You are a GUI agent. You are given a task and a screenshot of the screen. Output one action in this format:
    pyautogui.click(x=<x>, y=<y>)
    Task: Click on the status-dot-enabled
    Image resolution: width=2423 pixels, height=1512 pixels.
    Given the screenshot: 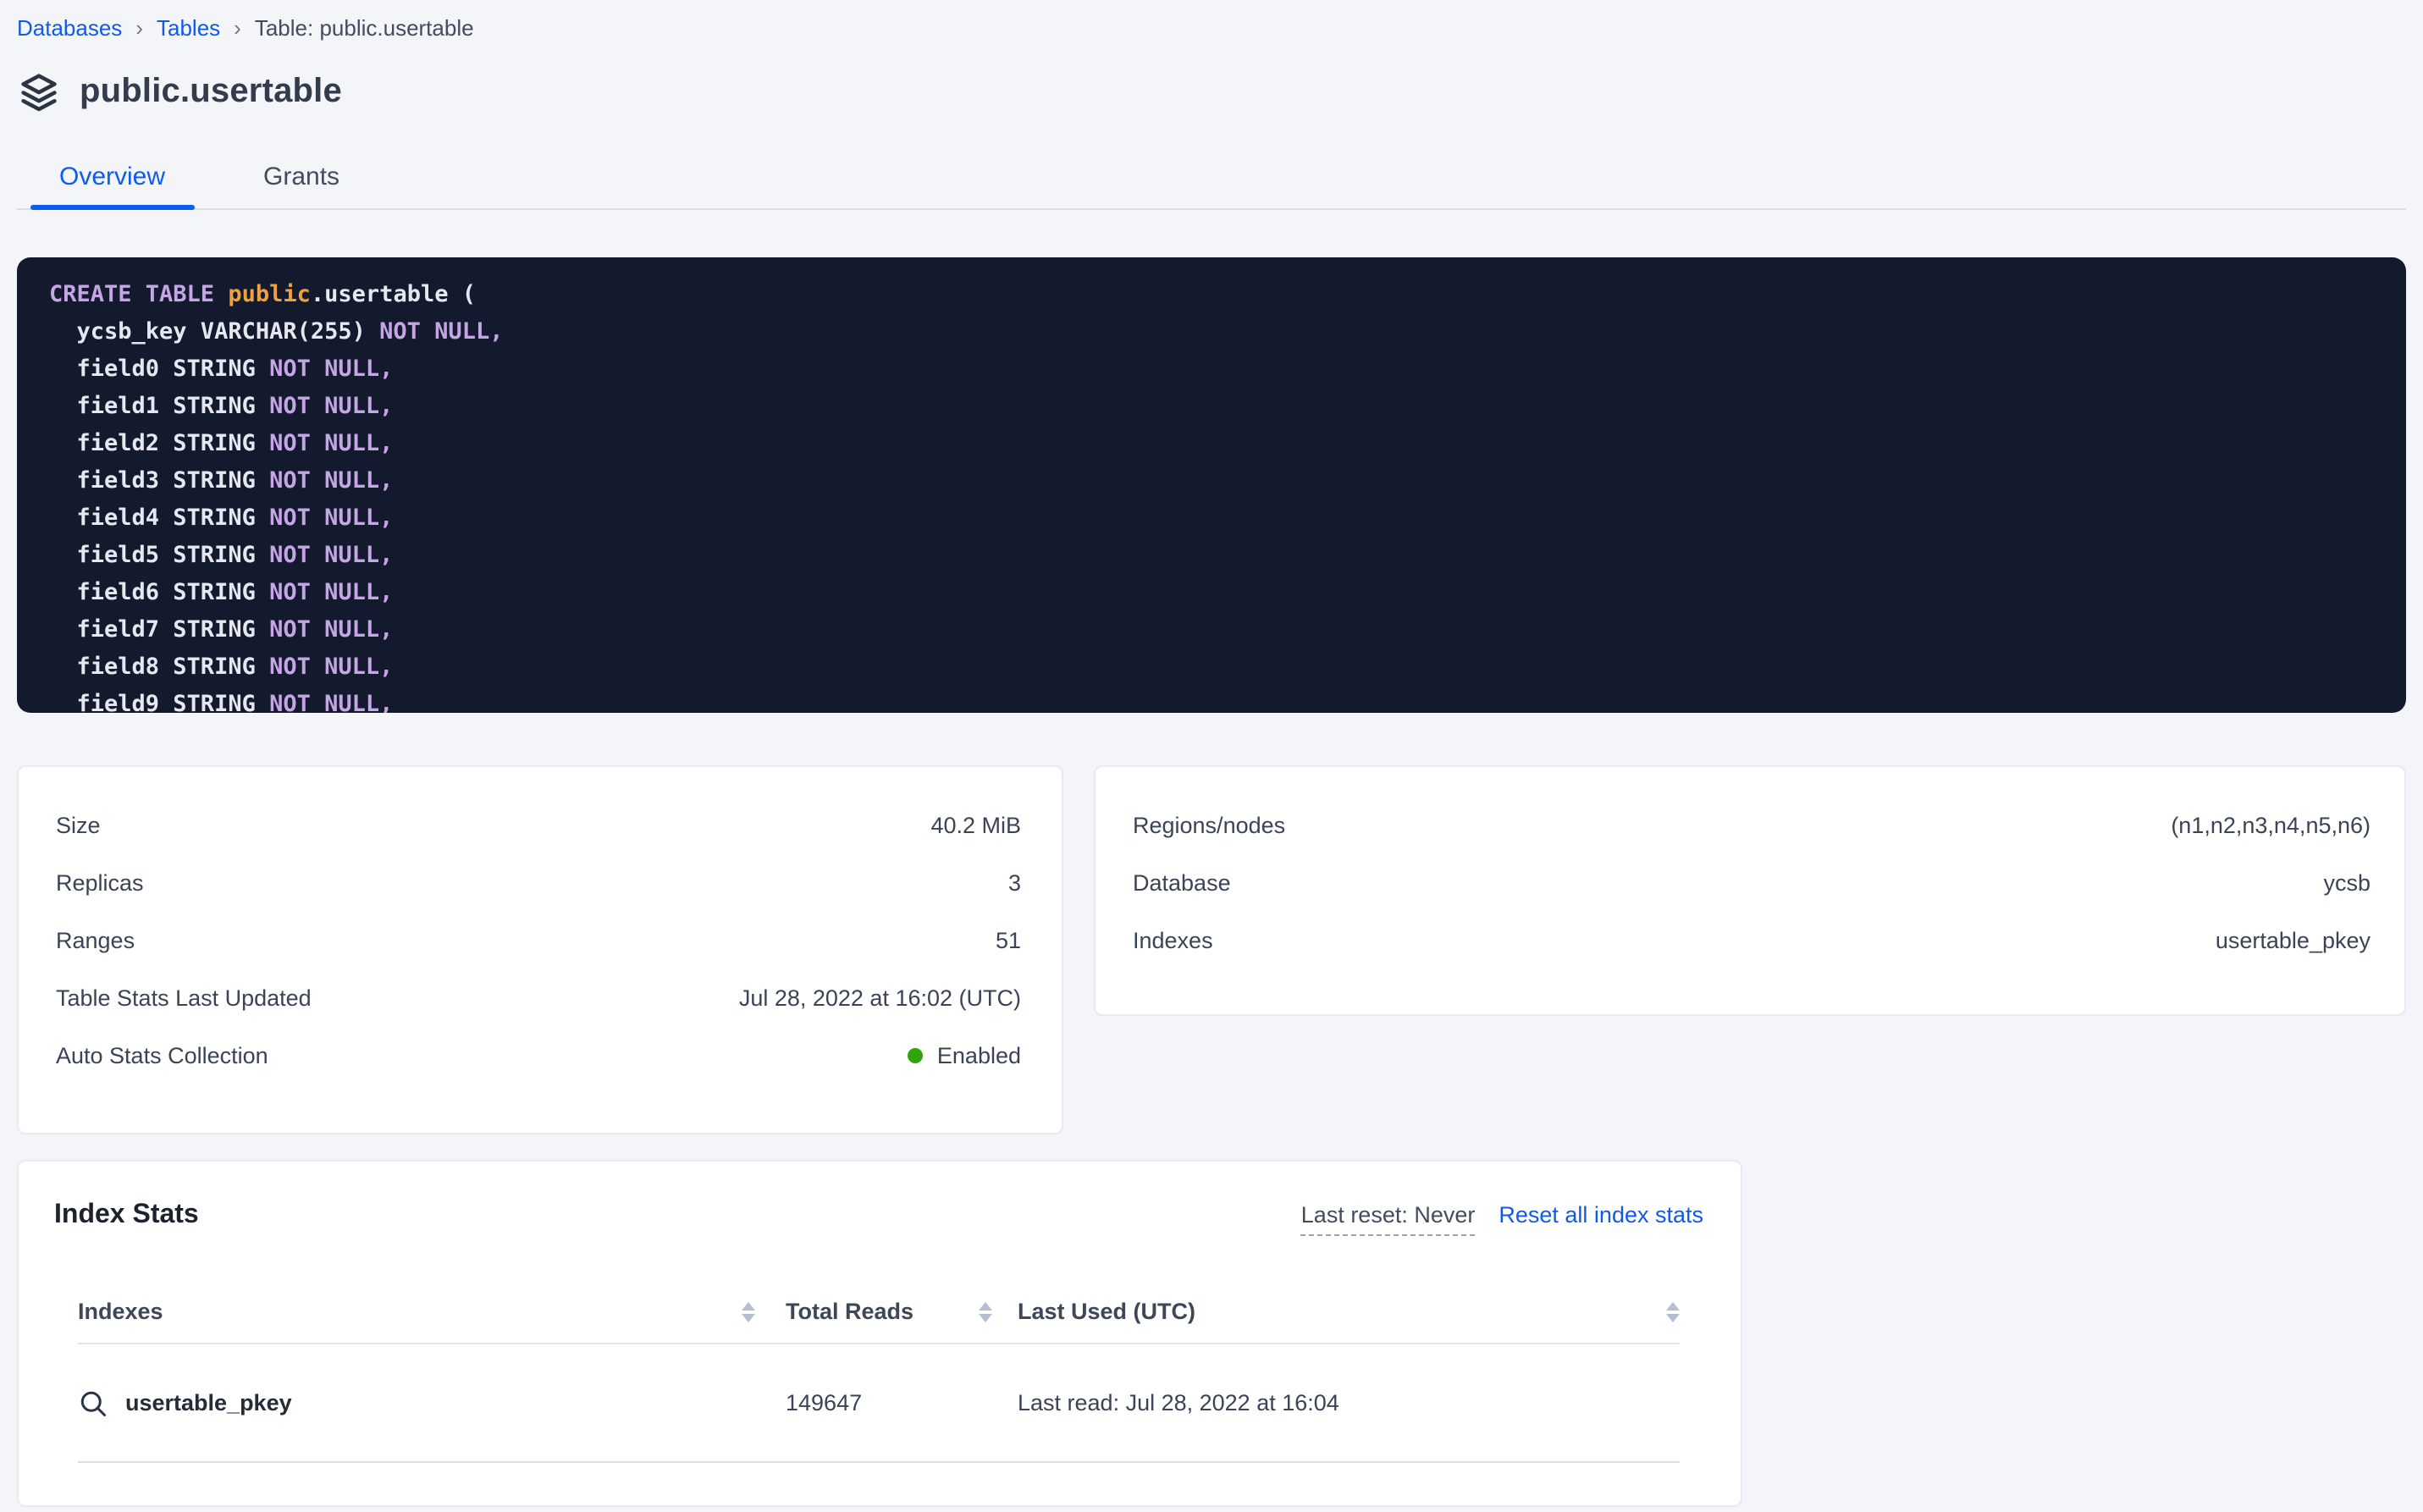 What is the action you would take?
    pyautogui.click(x=916, y=1054)
    